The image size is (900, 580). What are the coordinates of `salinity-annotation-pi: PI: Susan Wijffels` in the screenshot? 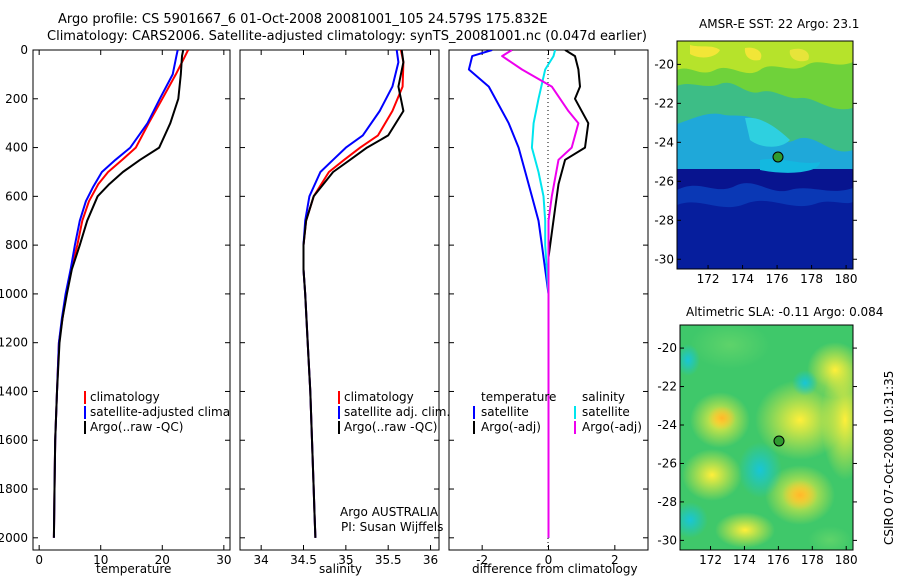 It's located at (392, 527).